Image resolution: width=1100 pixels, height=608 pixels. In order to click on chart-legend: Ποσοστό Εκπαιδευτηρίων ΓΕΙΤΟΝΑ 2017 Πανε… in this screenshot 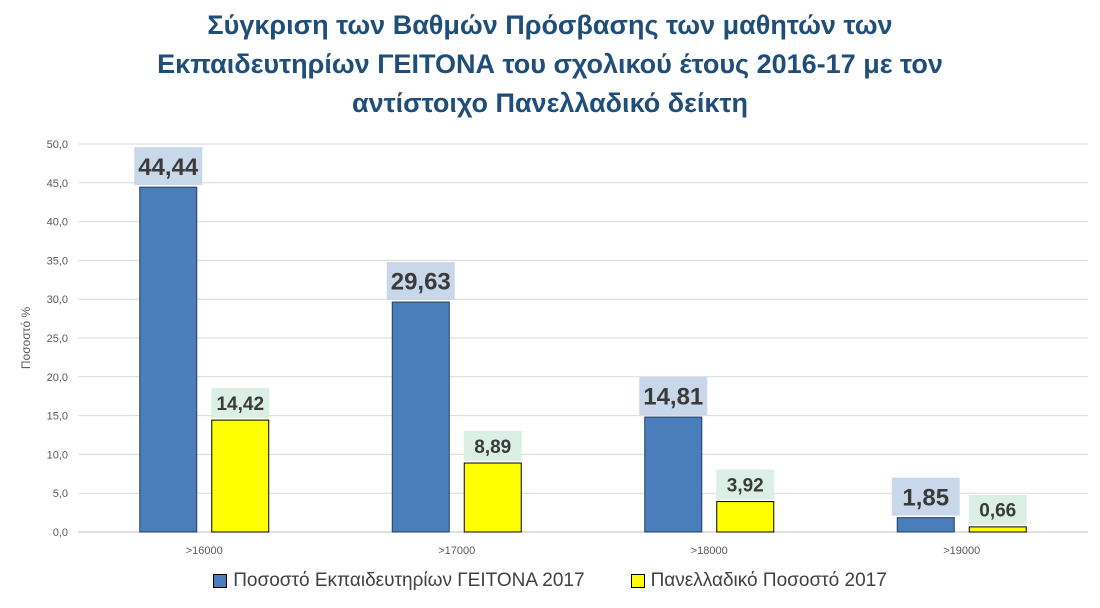, I will do `click(550, 581)`.